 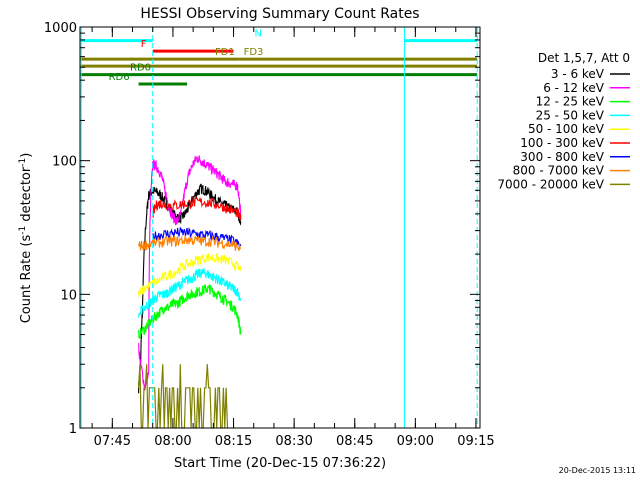 What do you see at coordinates (225, 52) in the screenshot?
I see `flag-label-3: FD1` at bounding box center [225, 52].